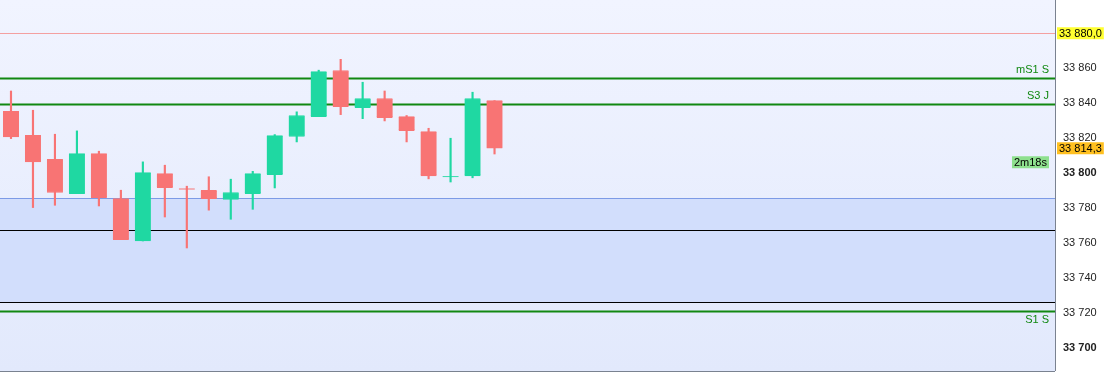 Image resolution: width=1106 pixels, height=377 pixels. What do you see at coordinates (1037, 95) in the screenshot?
I see `ref-line-label: S3 J` at bounding box center [1037, 95].